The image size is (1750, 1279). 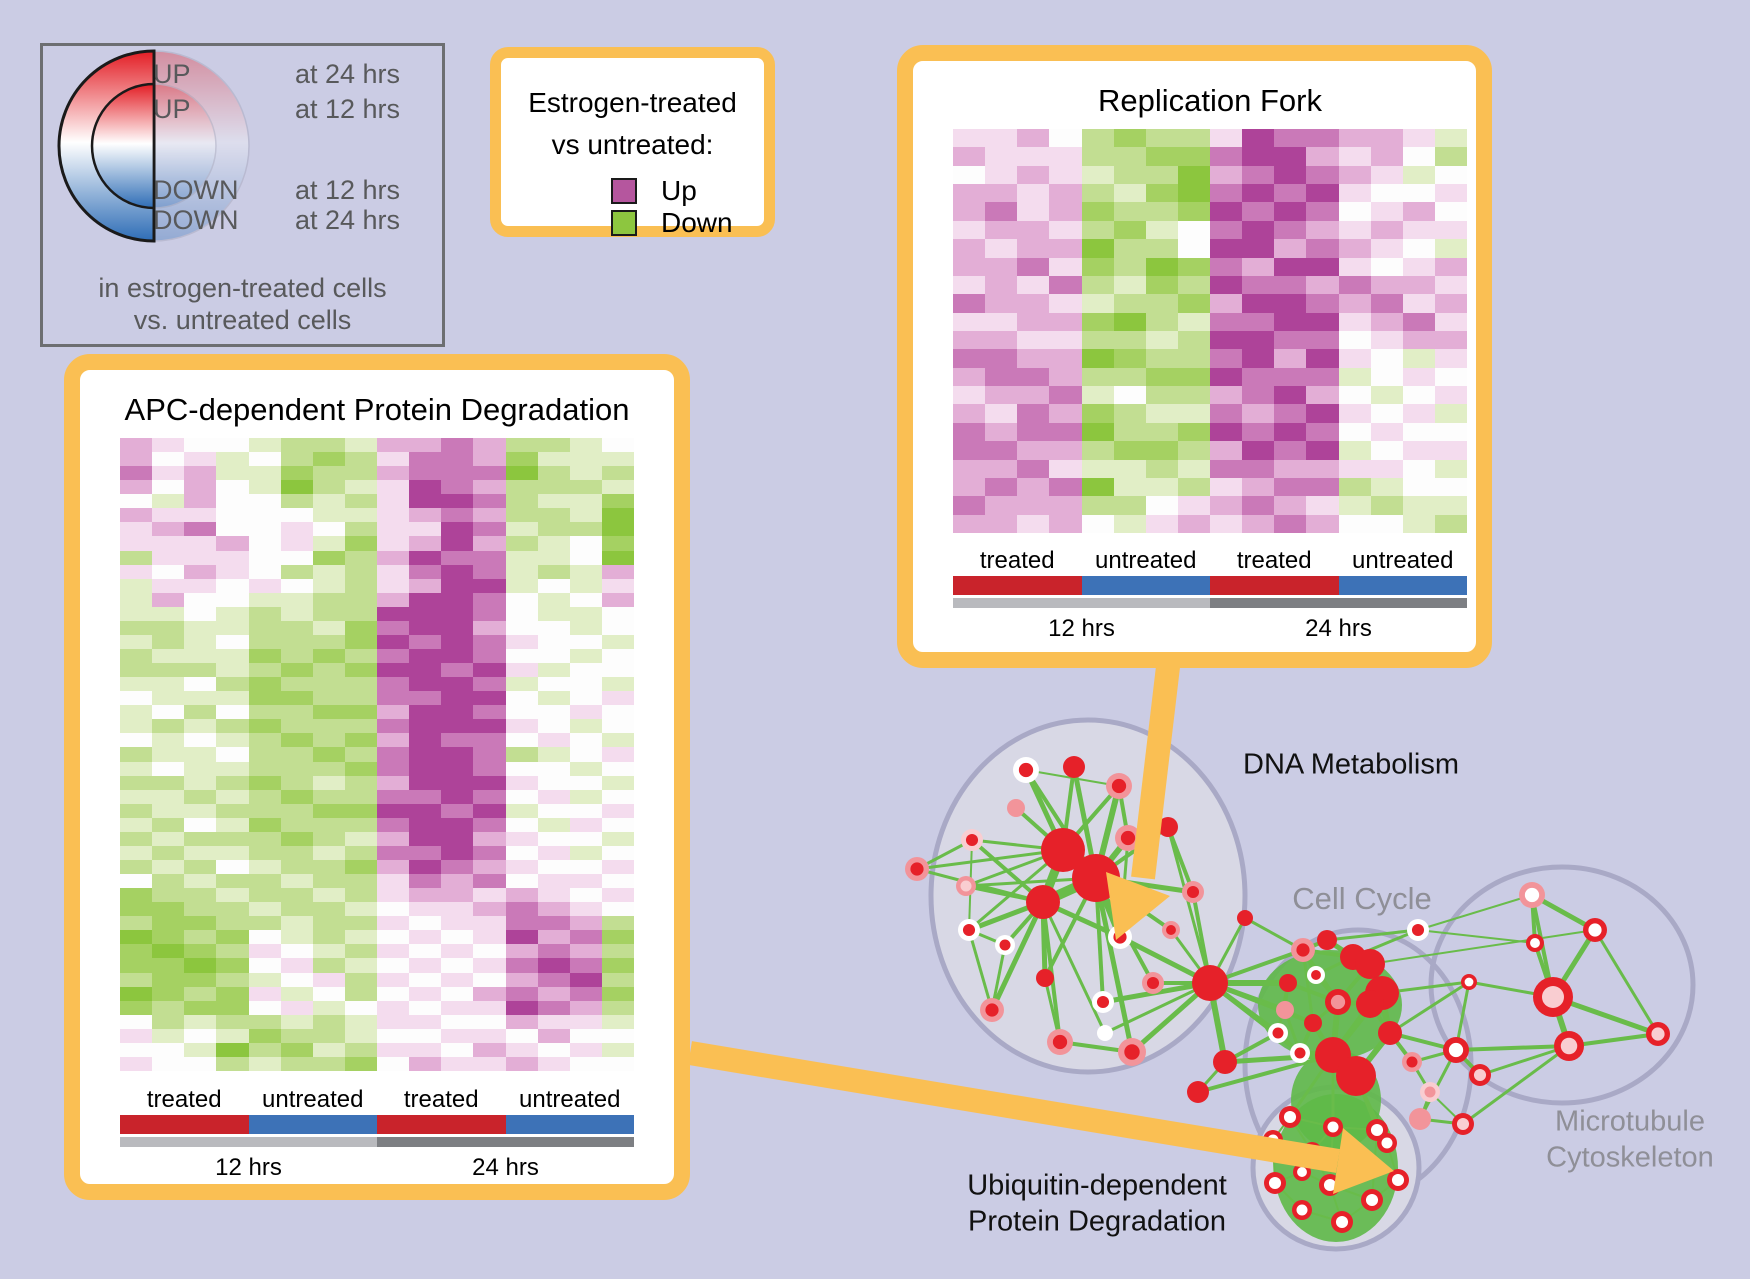 I want to click on key-direction: UP, so click(x=172, y=74).